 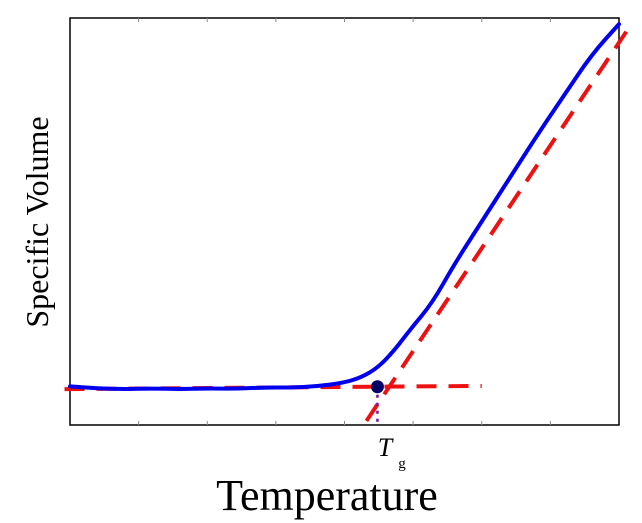 What do you see at coordinates (327, 495) in the screenshot?
I see `x-axis-label: Temperature` at bounding box center [327, 495].